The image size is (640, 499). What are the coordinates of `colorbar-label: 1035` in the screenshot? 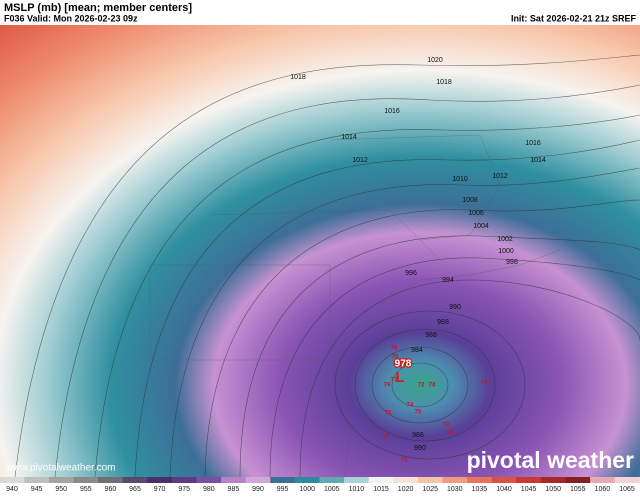 It's located at (480, 489).